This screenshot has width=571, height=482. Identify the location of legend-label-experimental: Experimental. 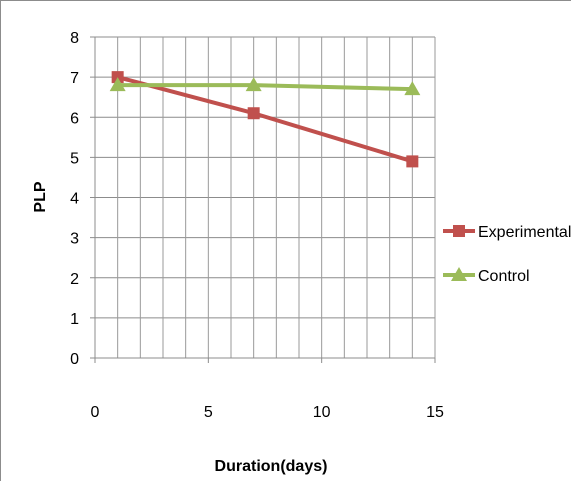
(524, 232).